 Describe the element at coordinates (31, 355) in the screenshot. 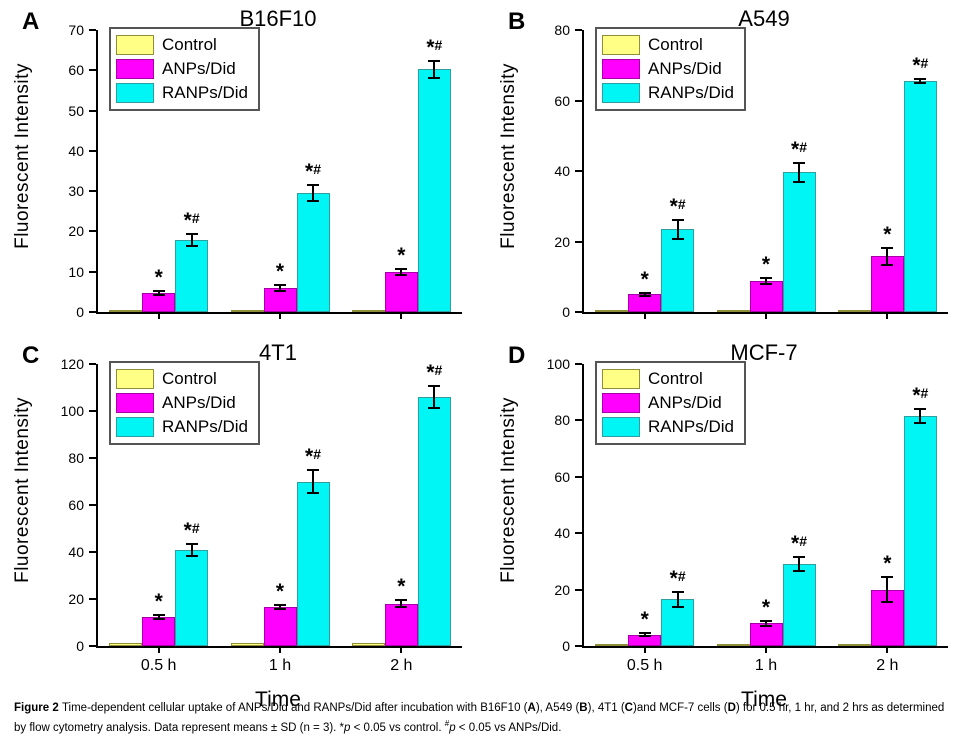

I see `panel-letter-c: C` at that location.